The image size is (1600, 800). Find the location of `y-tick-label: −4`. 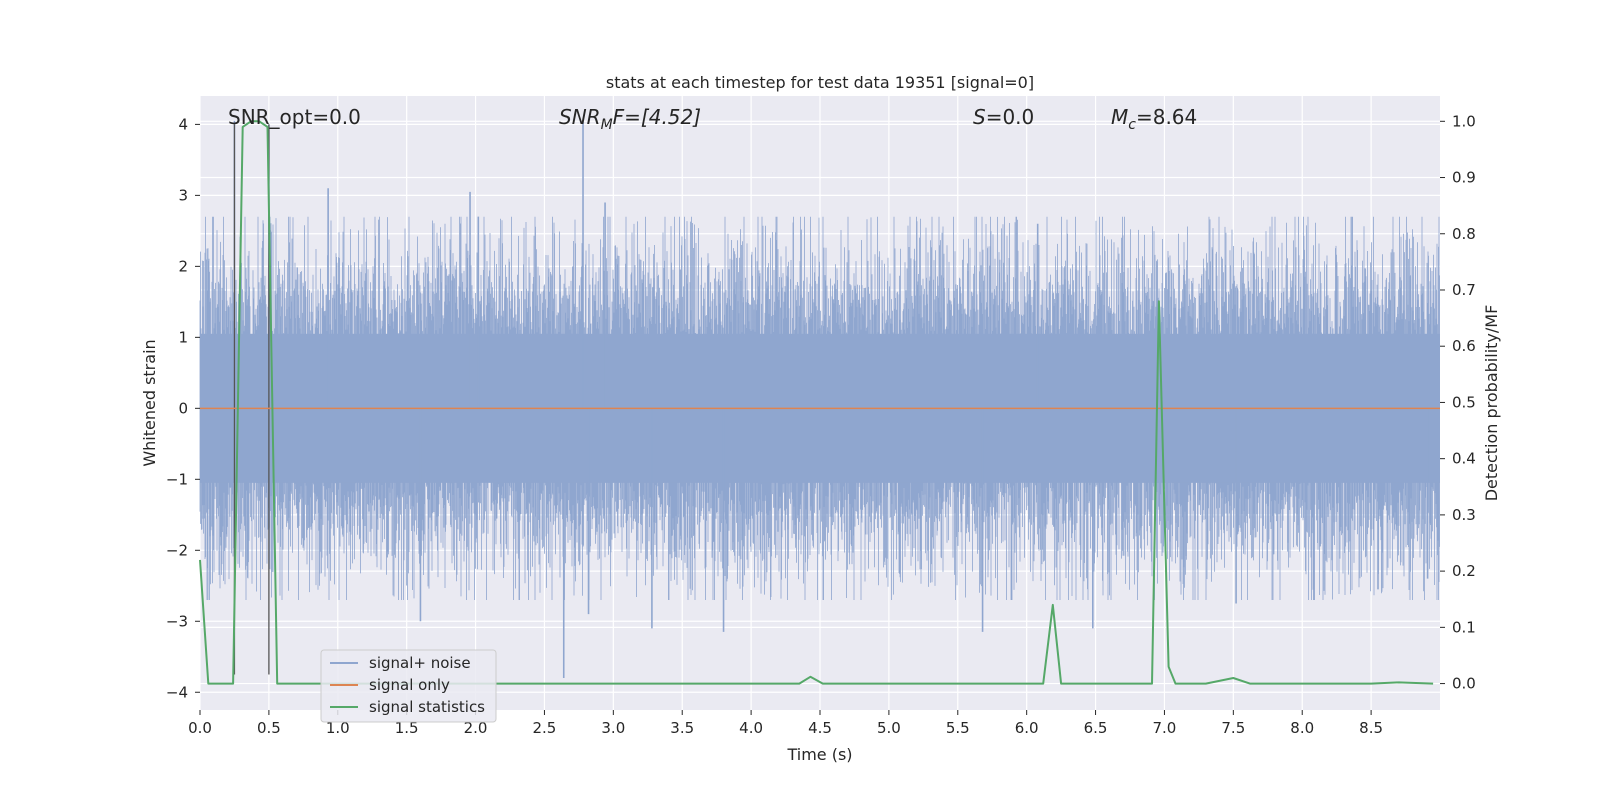

y-tick-label: −4 is located at coordinates (177, 692).